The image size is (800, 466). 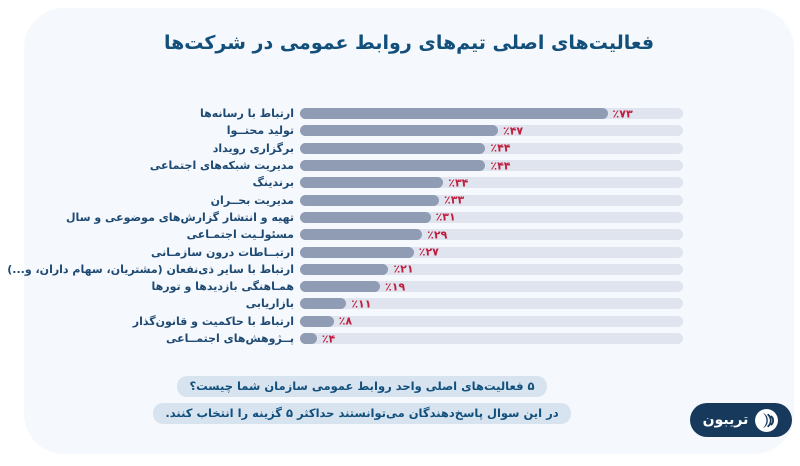 What do you see at coordinates (491, 304) in the screenshot?
I see `bar-track: ٪۱۱` at bounding box center [491, 304].